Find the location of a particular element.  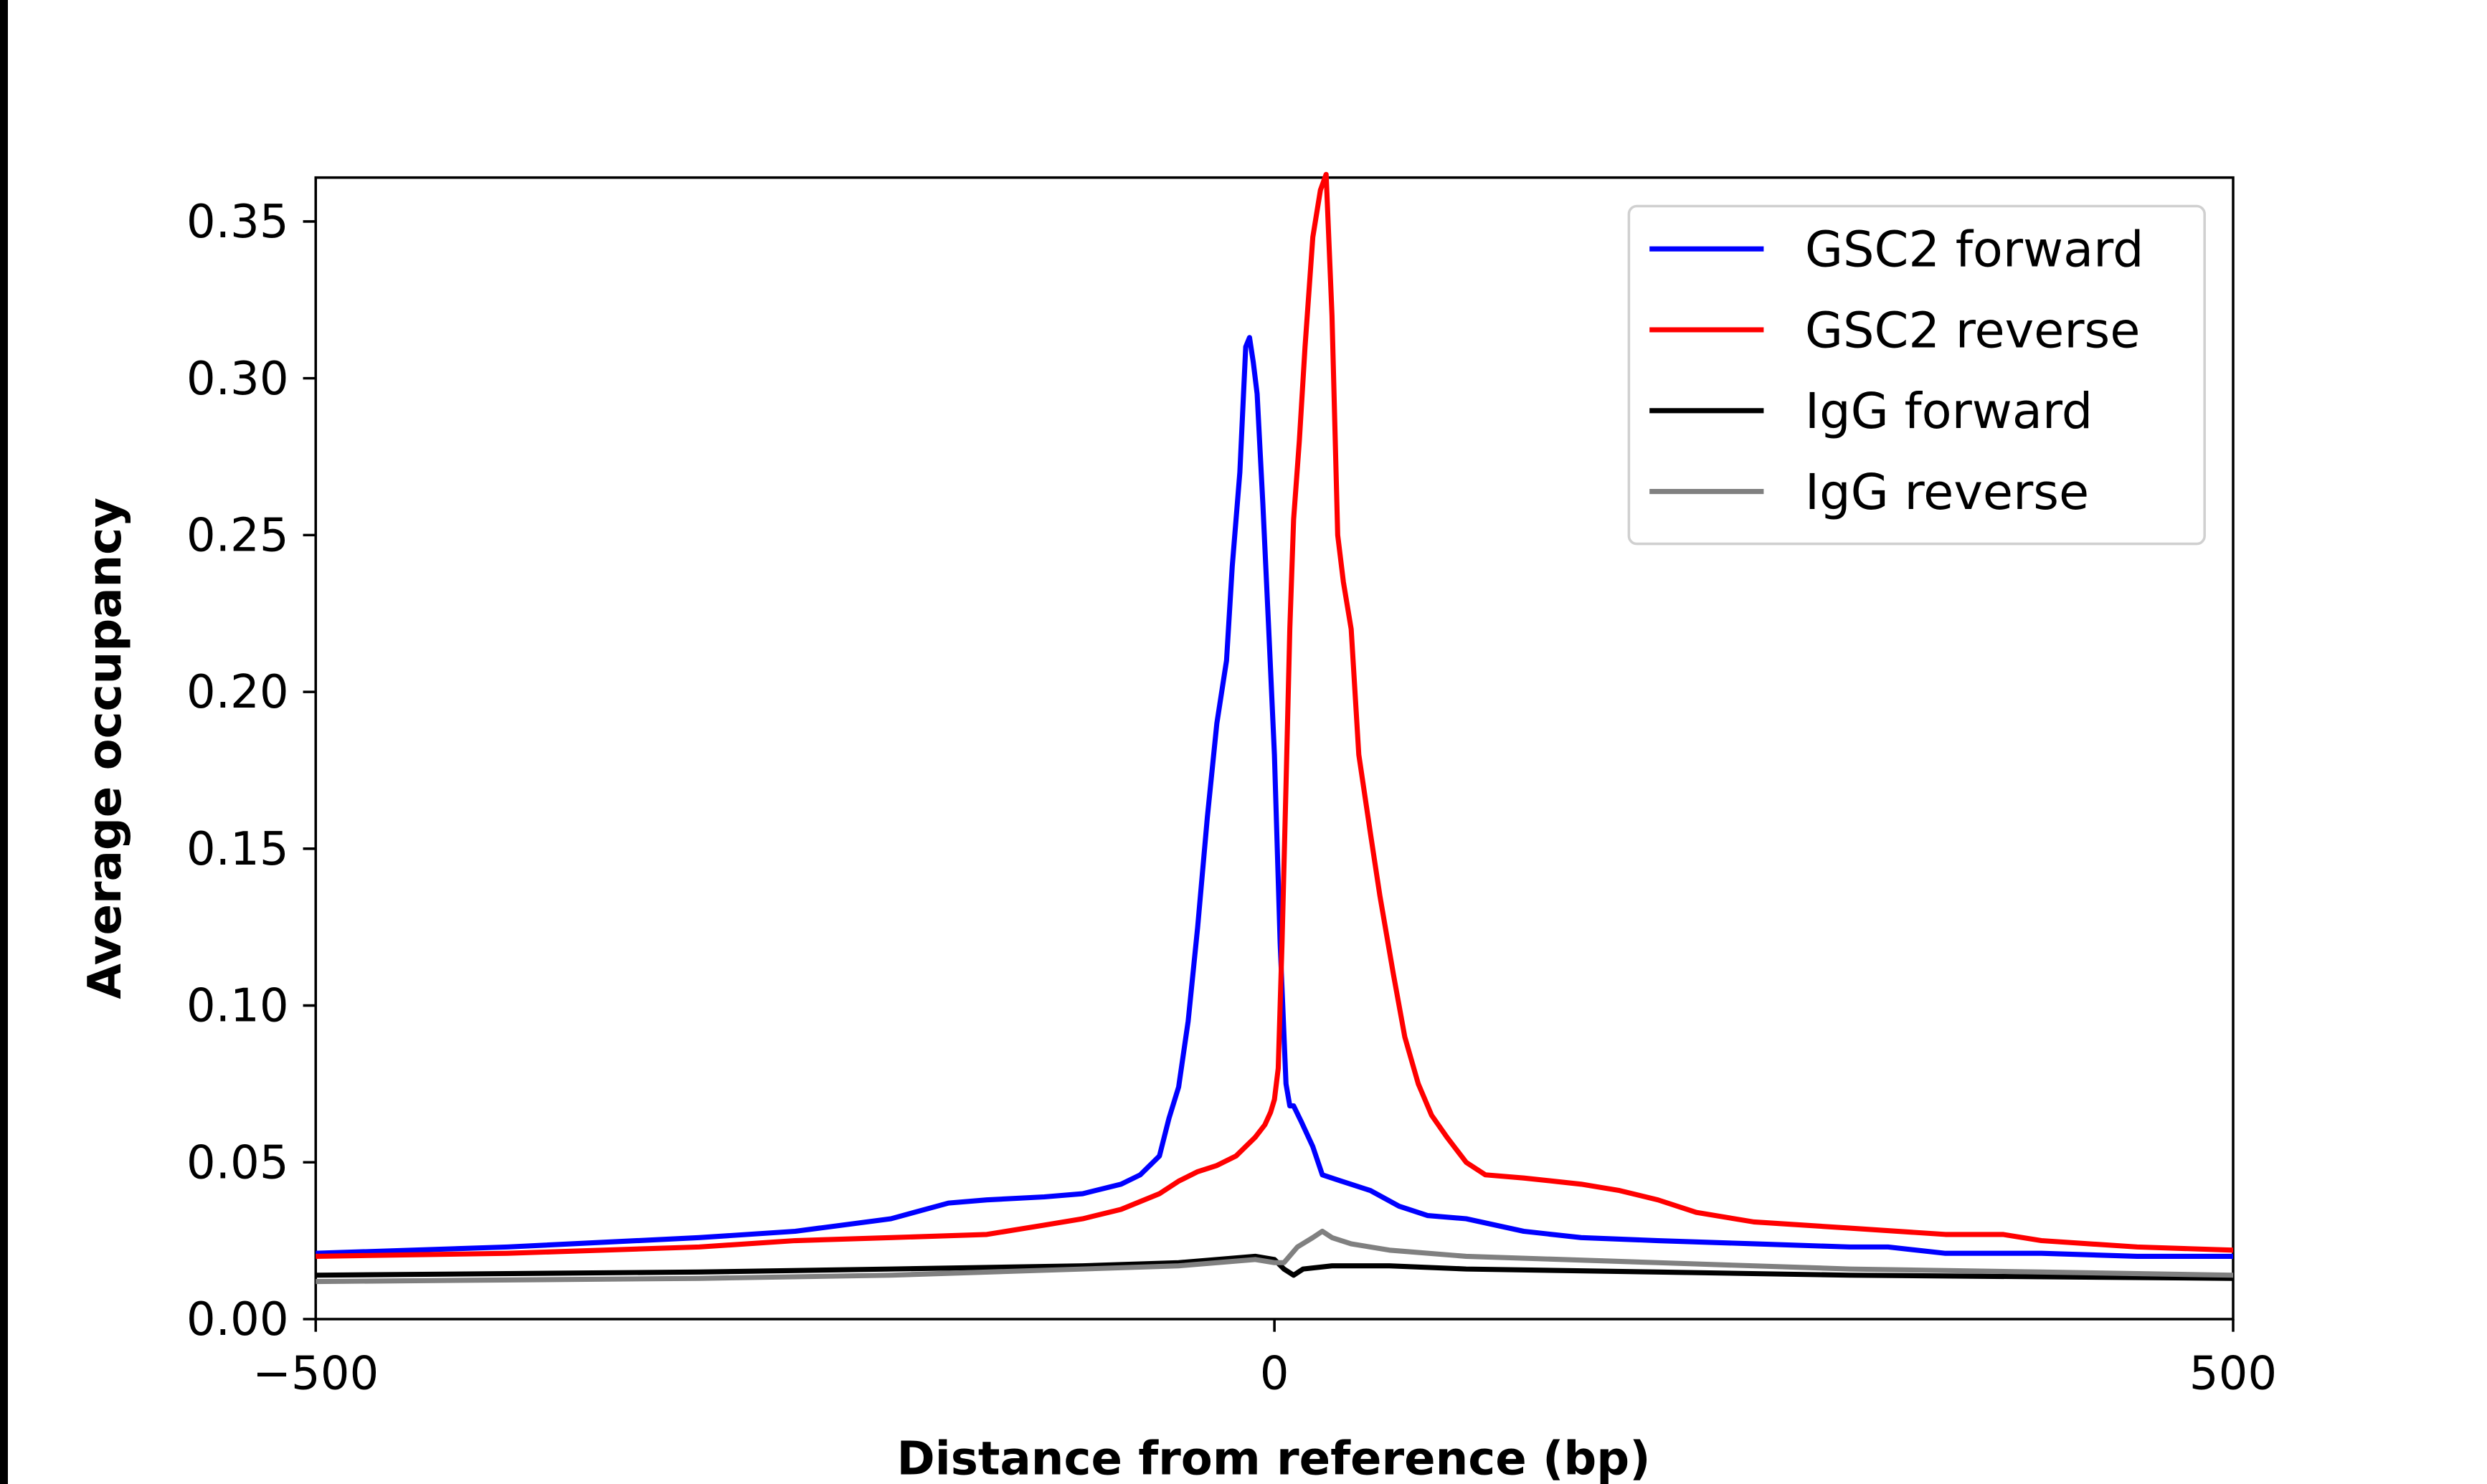

y-tick-label: 0.35 is located at coordinates (238, 222).